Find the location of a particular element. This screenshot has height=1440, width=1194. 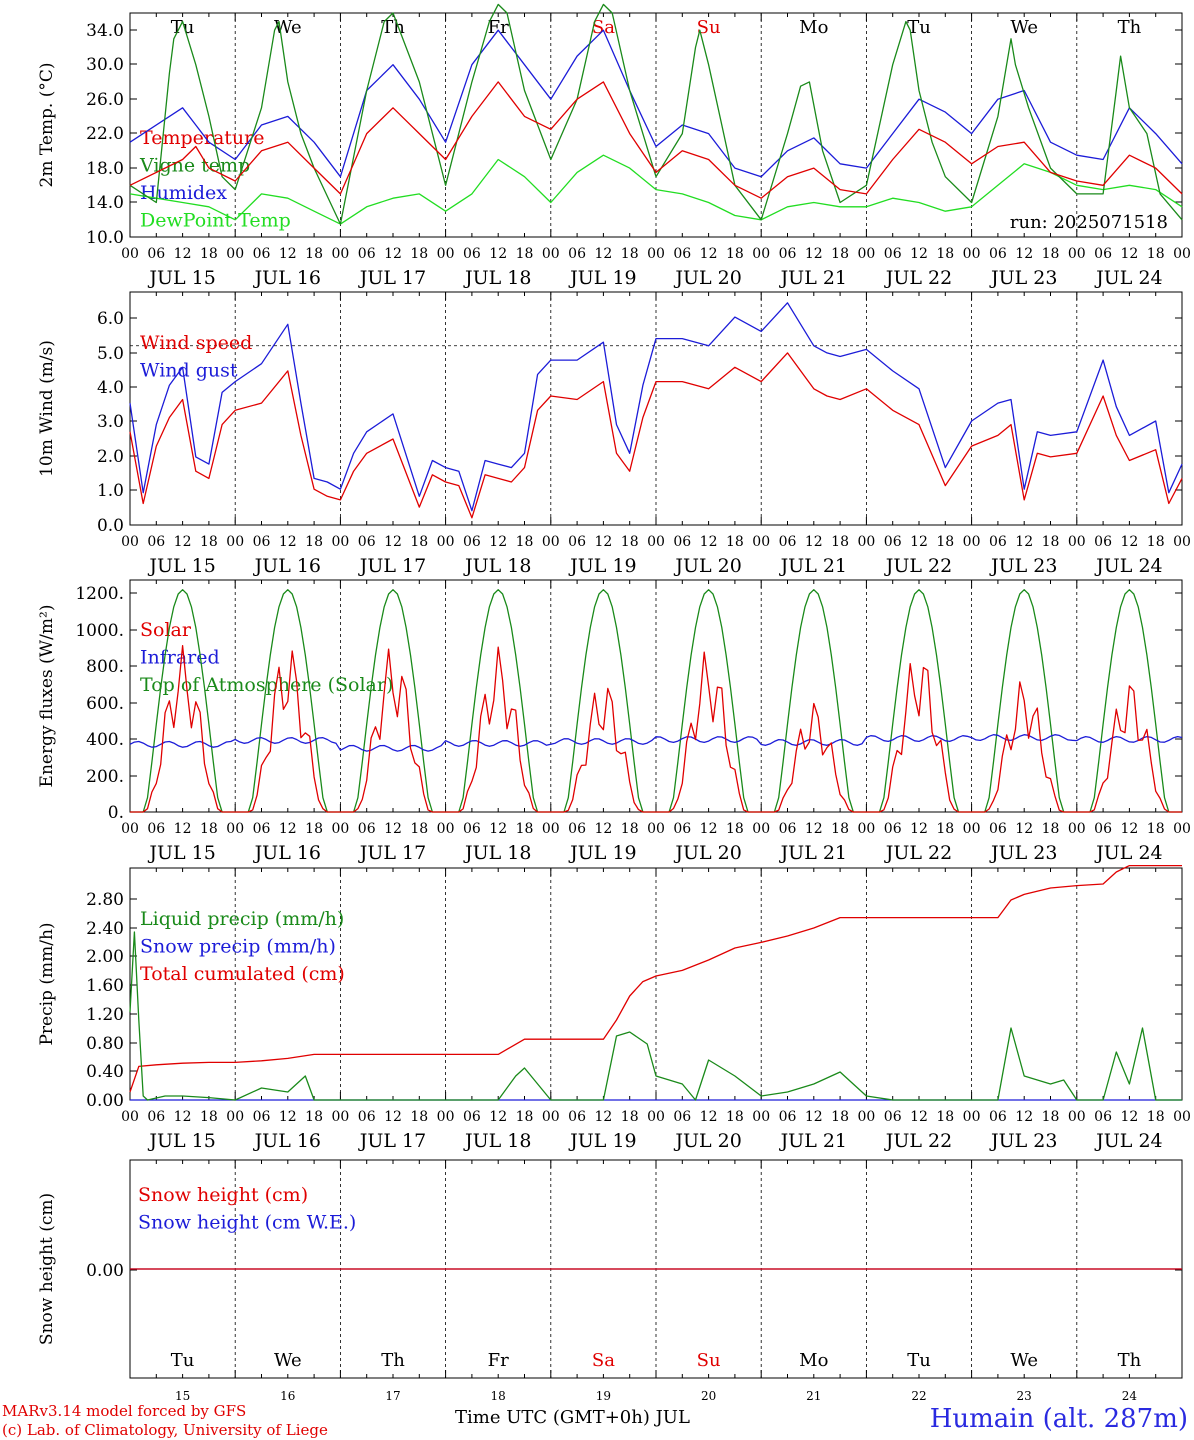

day-number: 18 is located at coordinates (498, 1396).